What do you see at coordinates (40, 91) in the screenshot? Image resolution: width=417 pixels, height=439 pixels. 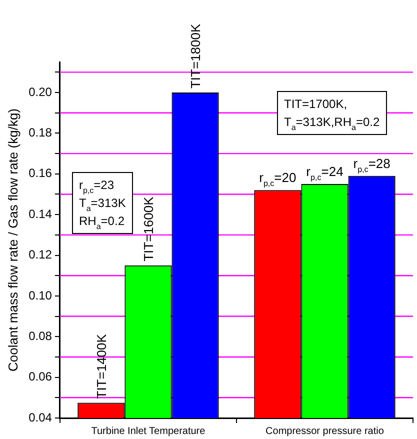 I see `y-tick-label: 0.20` at bounding box center [40, 91].